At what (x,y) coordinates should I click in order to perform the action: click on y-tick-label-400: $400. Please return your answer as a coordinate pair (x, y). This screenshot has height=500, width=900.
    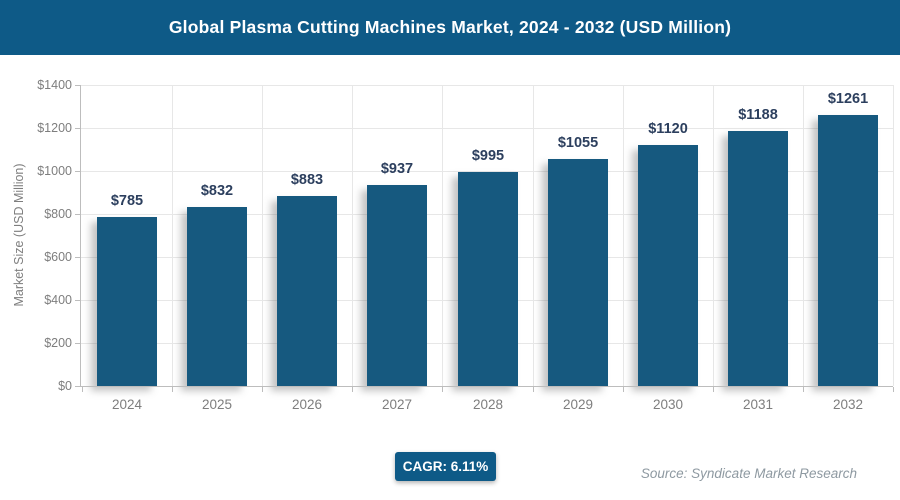
    Looking at the image, I should click on (58, 300).